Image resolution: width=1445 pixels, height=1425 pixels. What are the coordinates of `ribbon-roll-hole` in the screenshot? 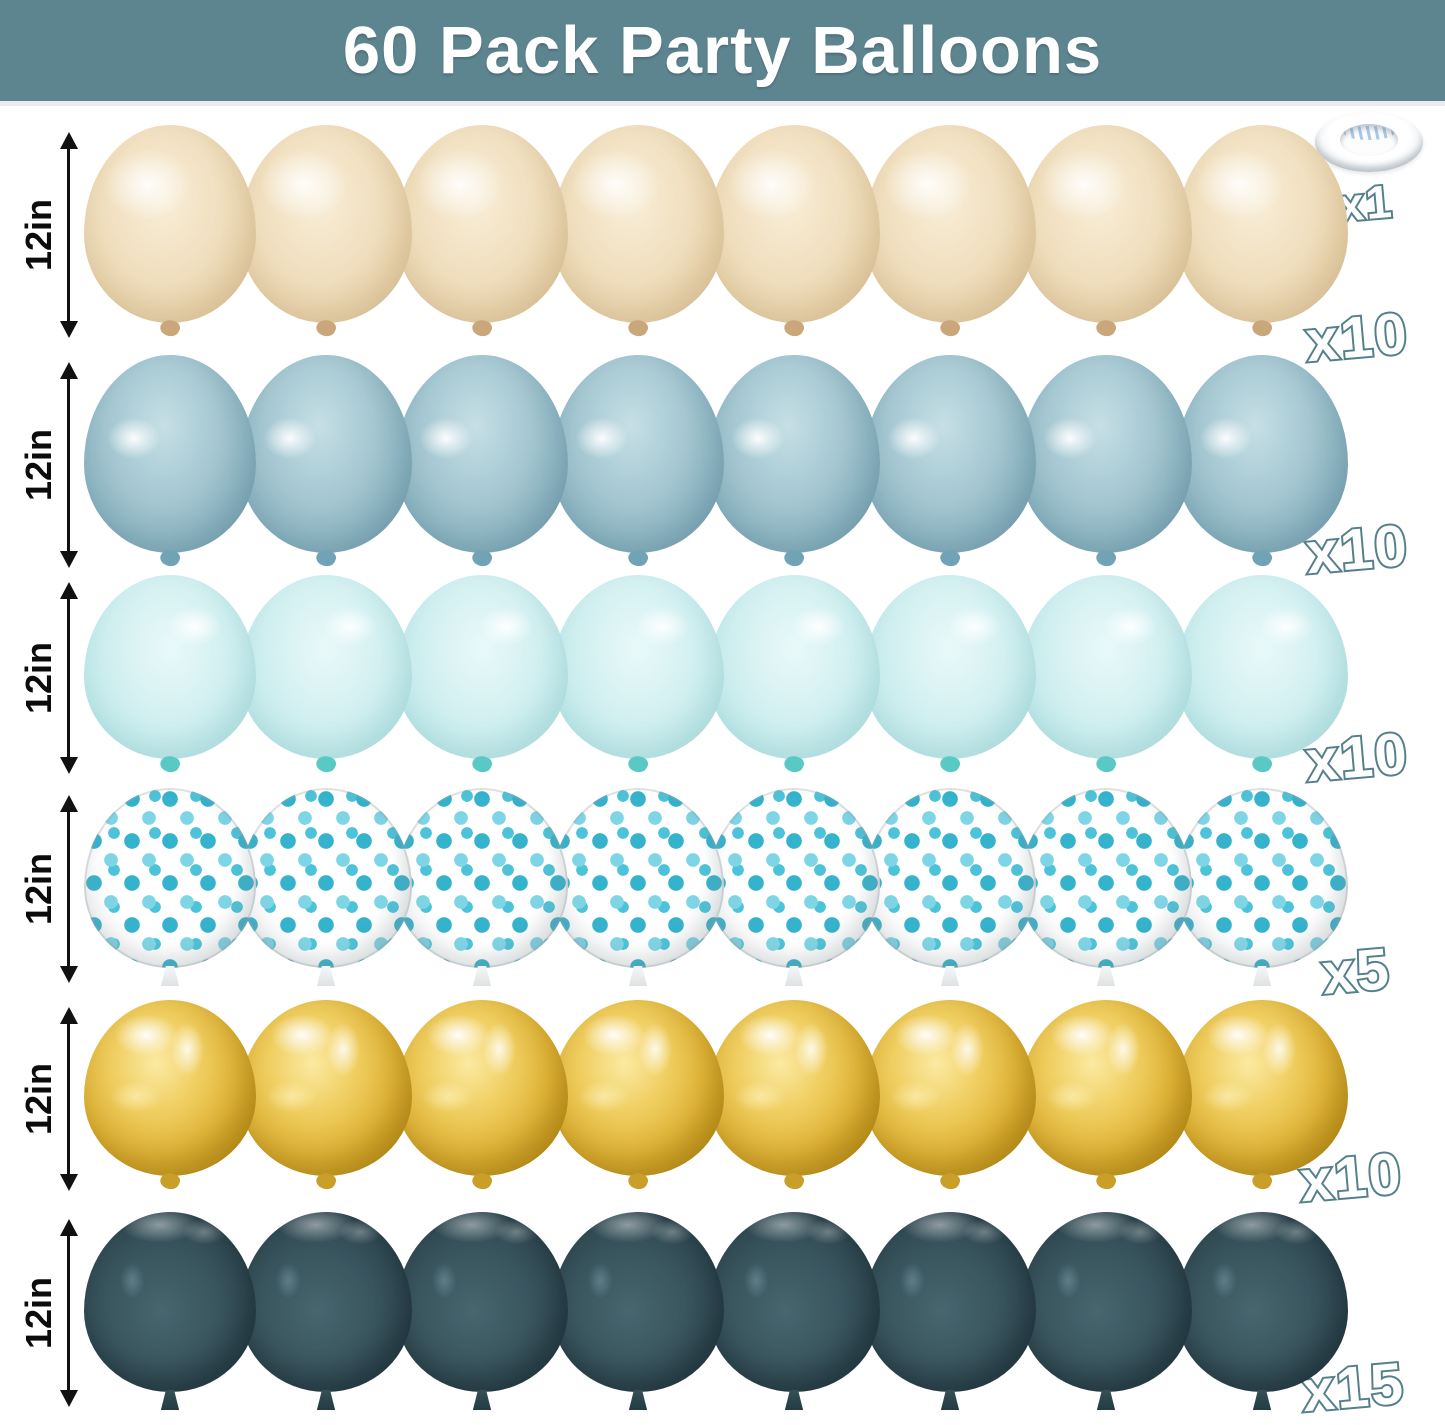 It's located at (1369, 139).